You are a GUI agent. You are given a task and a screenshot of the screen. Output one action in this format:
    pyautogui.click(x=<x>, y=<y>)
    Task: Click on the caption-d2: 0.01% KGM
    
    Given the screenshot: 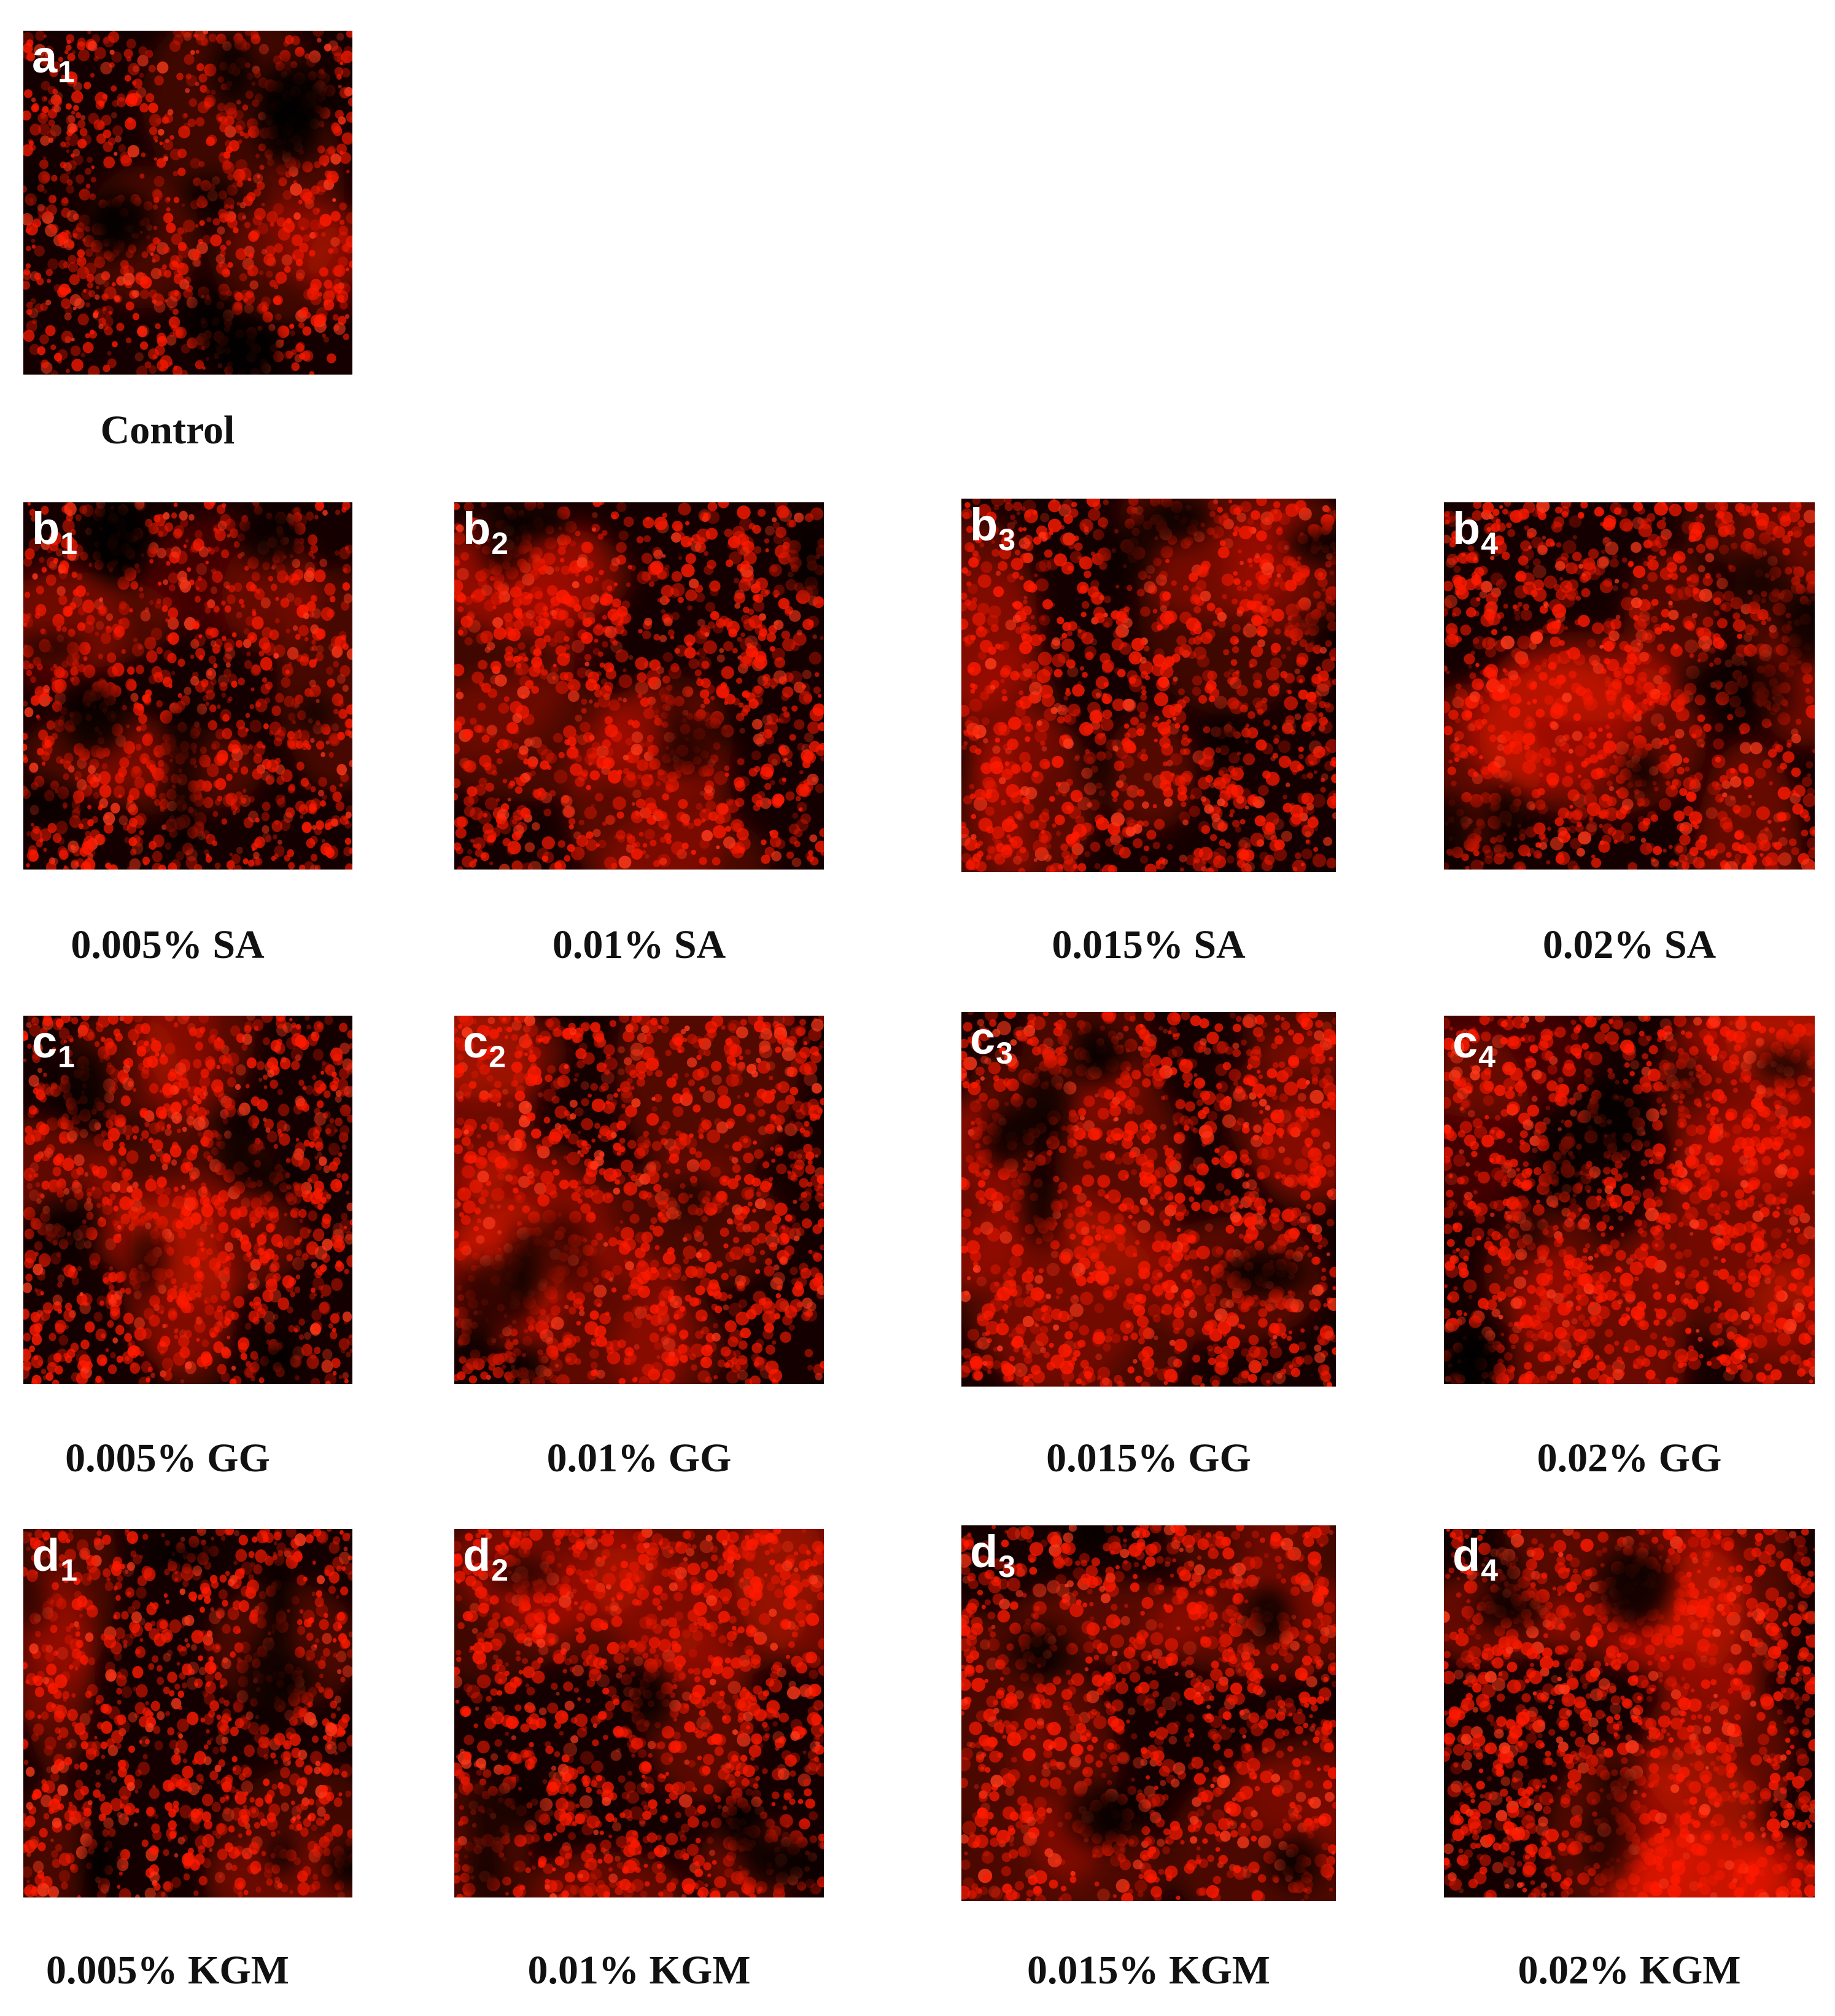 What is the action you would take?
    pyautogui.click(x=639, y=1971)
    